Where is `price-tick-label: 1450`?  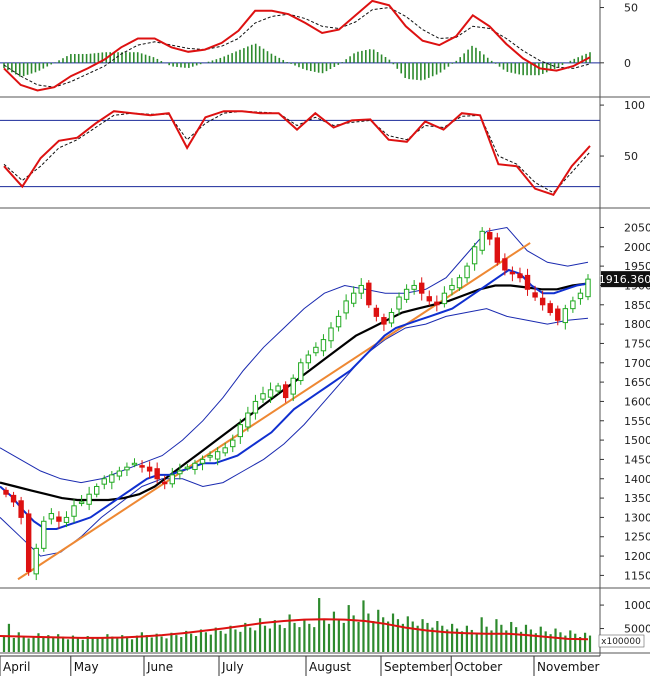 price-tick-label: 1450 is located at coordinates (637, 459).